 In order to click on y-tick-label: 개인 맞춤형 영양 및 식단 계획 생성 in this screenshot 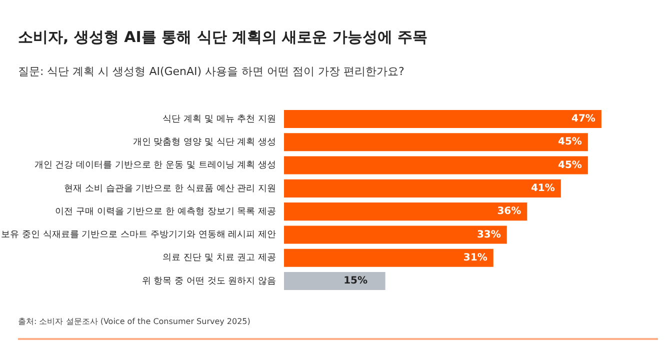, I will do `click(204, 142)`.